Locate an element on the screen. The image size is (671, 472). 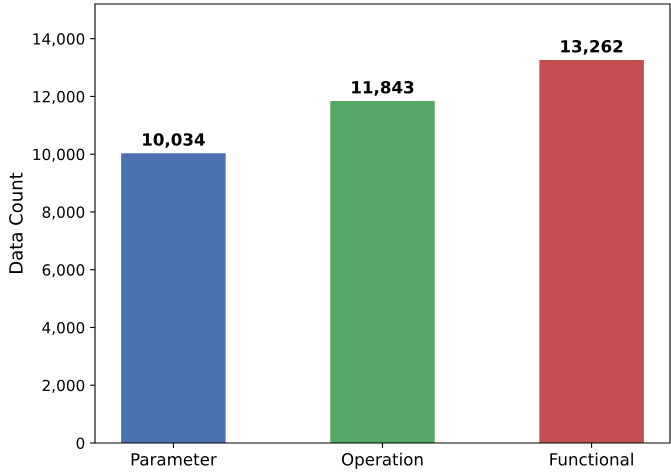
y-tick-label: 0 is located at coordinates (80, 443).